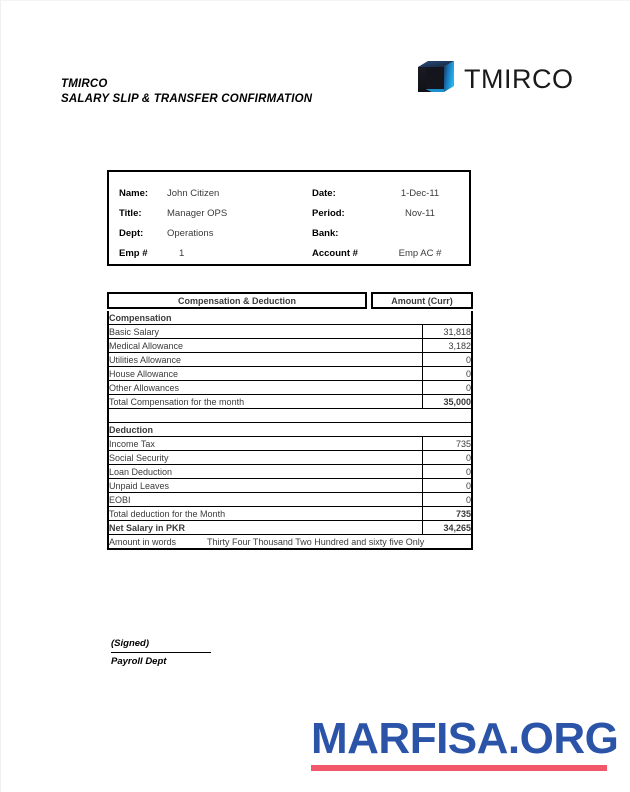 Image resolution: width=630 pixels, height=792 pixels. I want to click on brand-lockup: TMIRCO, so click(494, 79).